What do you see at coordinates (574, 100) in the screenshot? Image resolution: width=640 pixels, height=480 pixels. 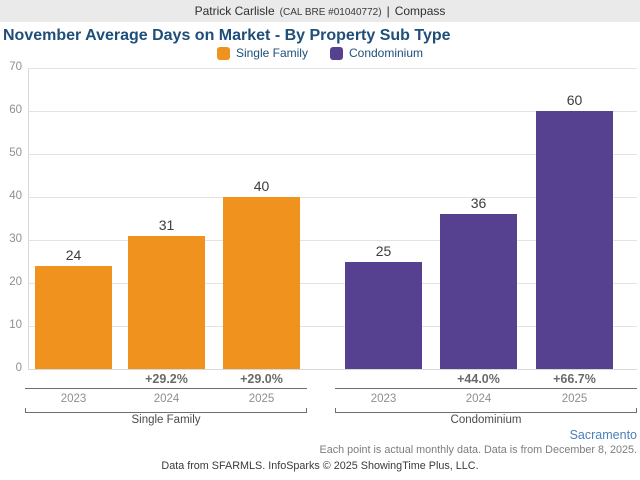 I see `bar-value-label: 60` at bounding box center [574, 100].